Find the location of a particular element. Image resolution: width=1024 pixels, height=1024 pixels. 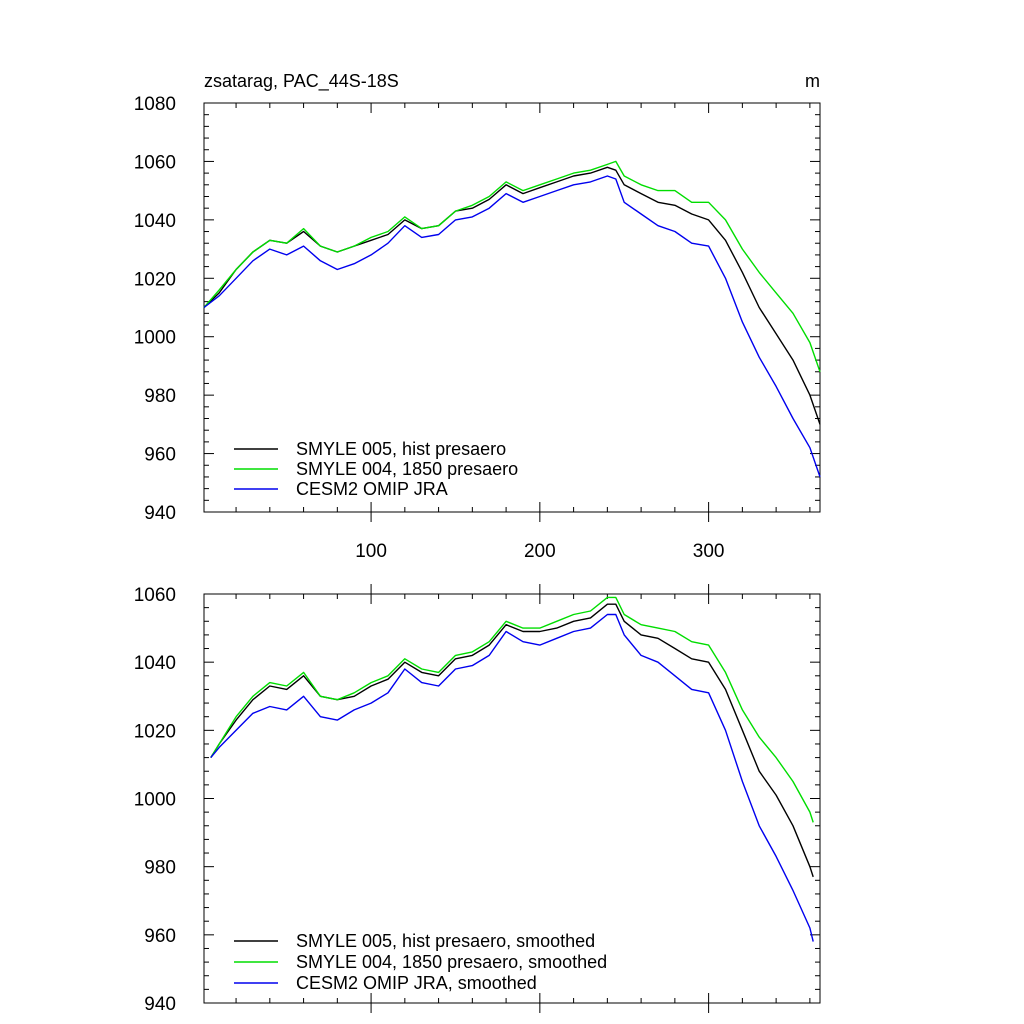

x-tick-label: 200 is located at coordinates (540, 551).